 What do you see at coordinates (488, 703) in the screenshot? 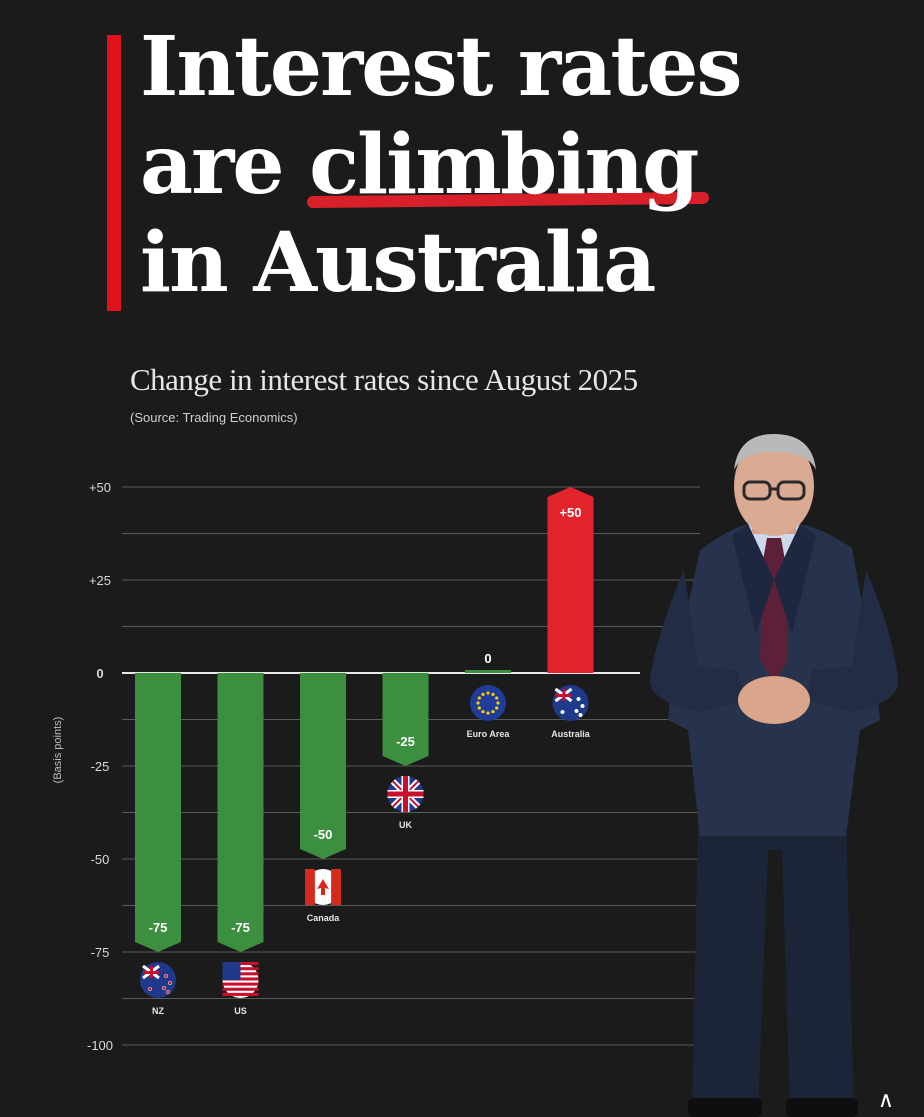
I see `eu-flag-icon` at bounding box center [488, 703].